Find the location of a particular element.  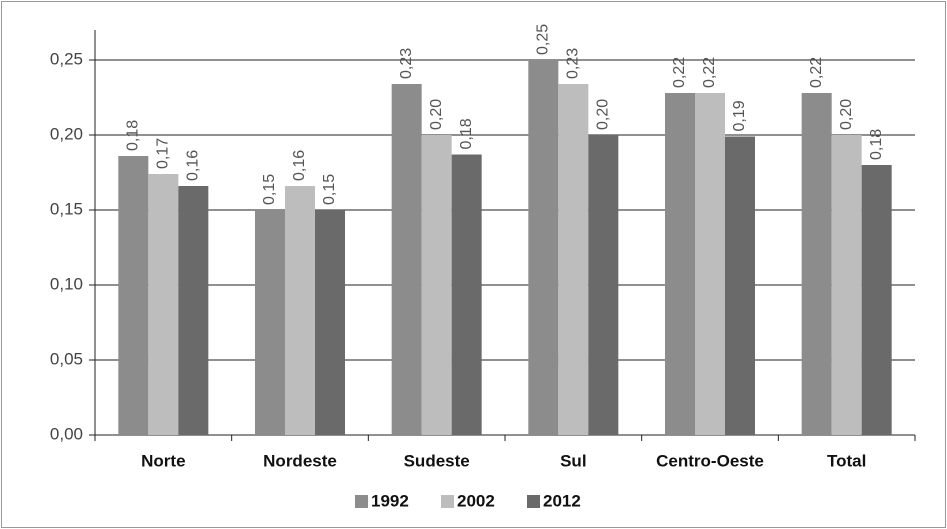

value-label: 0,19 is located at coordinates (739, 115).